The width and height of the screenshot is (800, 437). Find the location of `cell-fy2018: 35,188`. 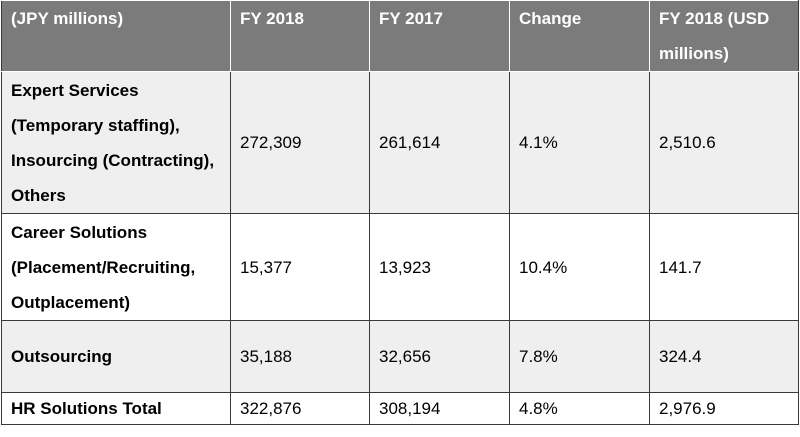

cell-fy2018: 35,188 is located at coordinates (300, 356).